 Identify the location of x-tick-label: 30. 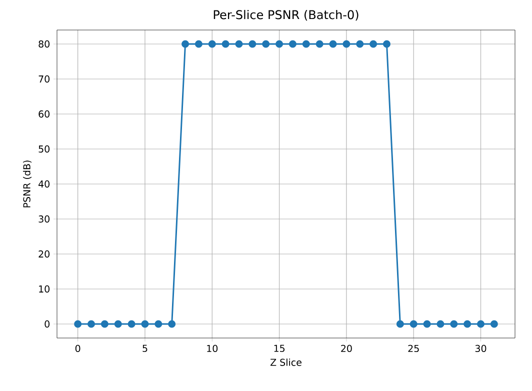
(480, 348).